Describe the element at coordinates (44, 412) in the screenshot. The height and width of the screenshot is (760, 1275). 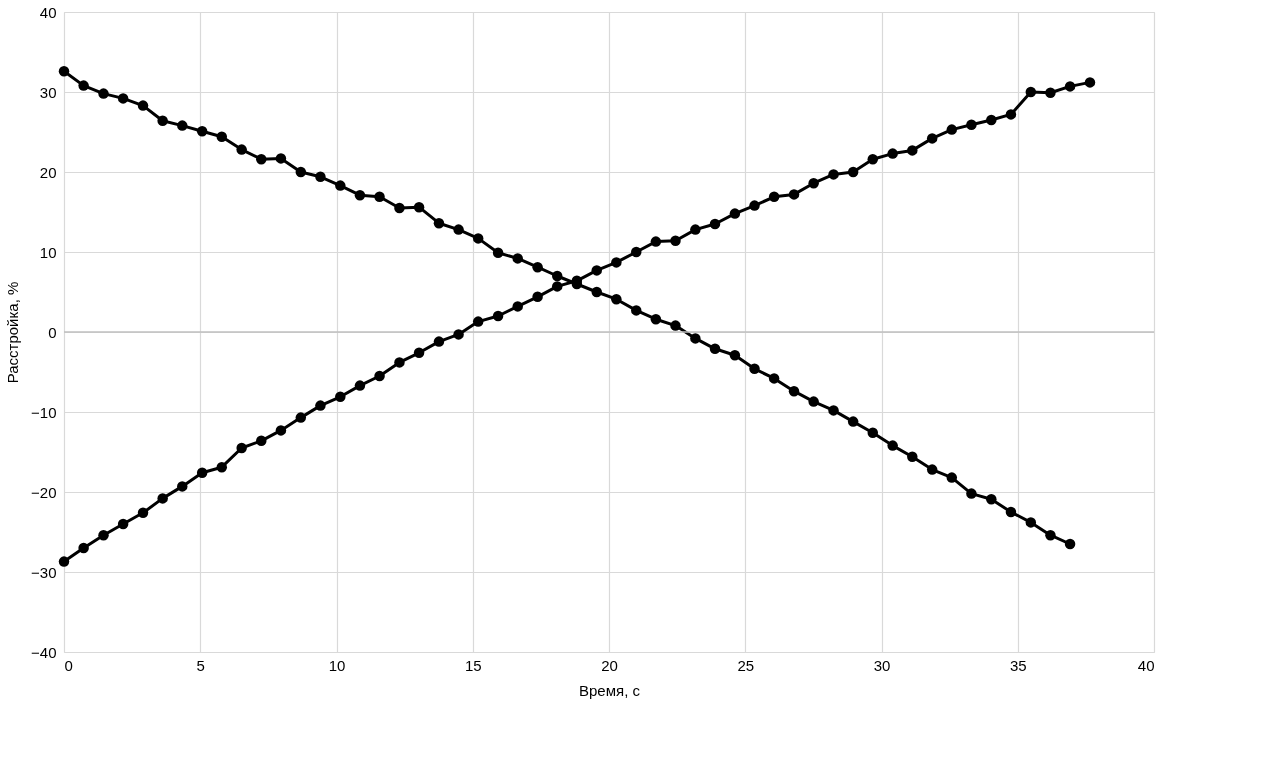
I see `y-tick-label: −10` at that location.